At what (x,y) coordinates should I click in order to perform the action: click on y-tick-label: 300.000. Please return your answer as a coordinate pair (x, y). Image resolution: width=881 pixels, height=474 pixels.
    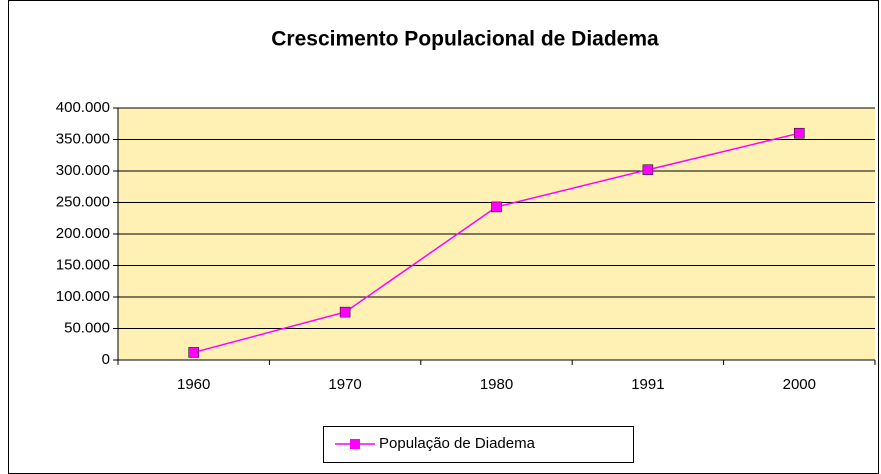
    Looking at the image, I should click on (83, 170).